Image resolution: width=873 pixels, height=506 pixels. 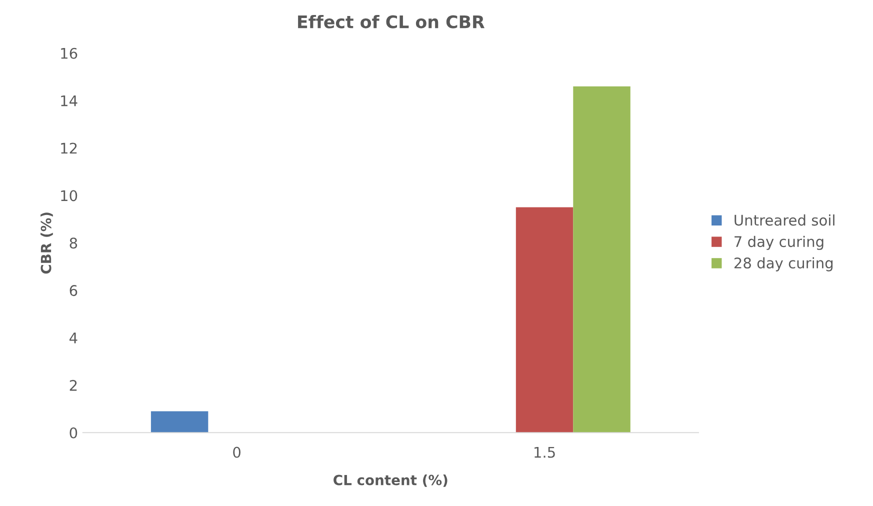 What do you see at coordinates (69, 53) in the screenshot?
I see `y-tick-label: 16` at bounding box center [69, 53].